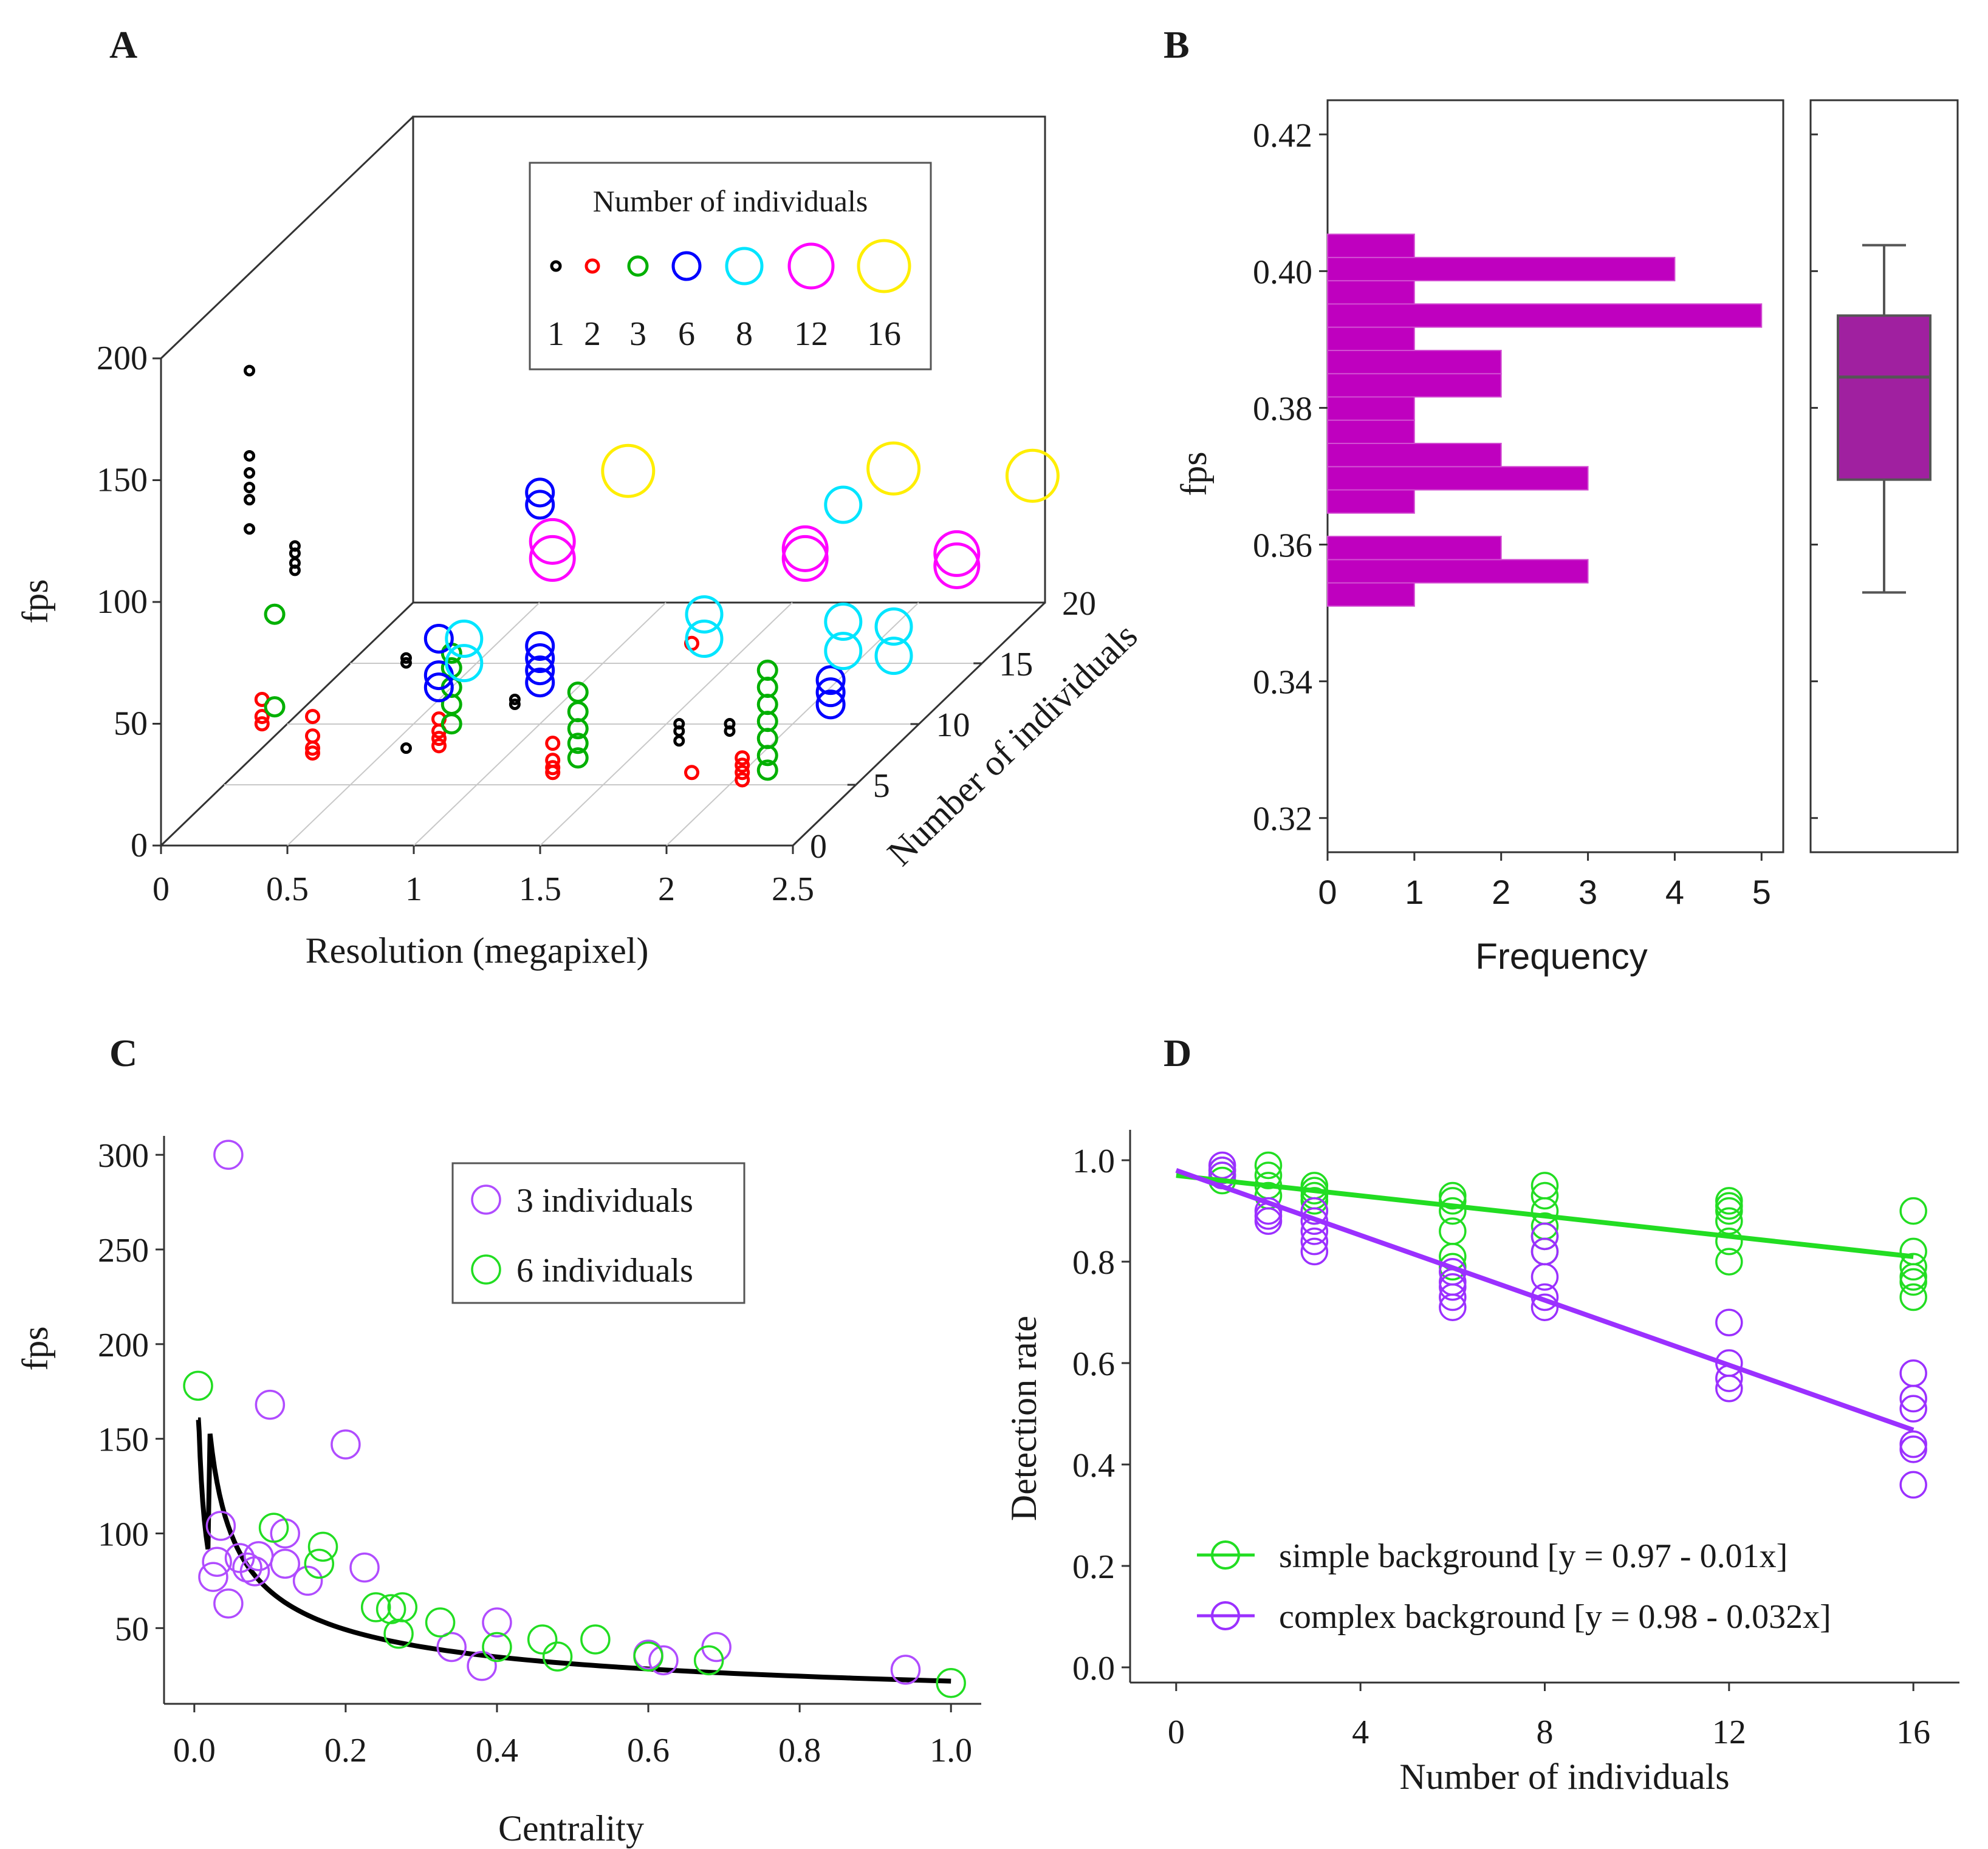 Image resolution: width=1988 pixels, height=1849 pixels. What do you see at coordinates (35, 1348) in the screenshot?
I see `chart-c-ylabel: fps` at bounding box center [35, 1348].